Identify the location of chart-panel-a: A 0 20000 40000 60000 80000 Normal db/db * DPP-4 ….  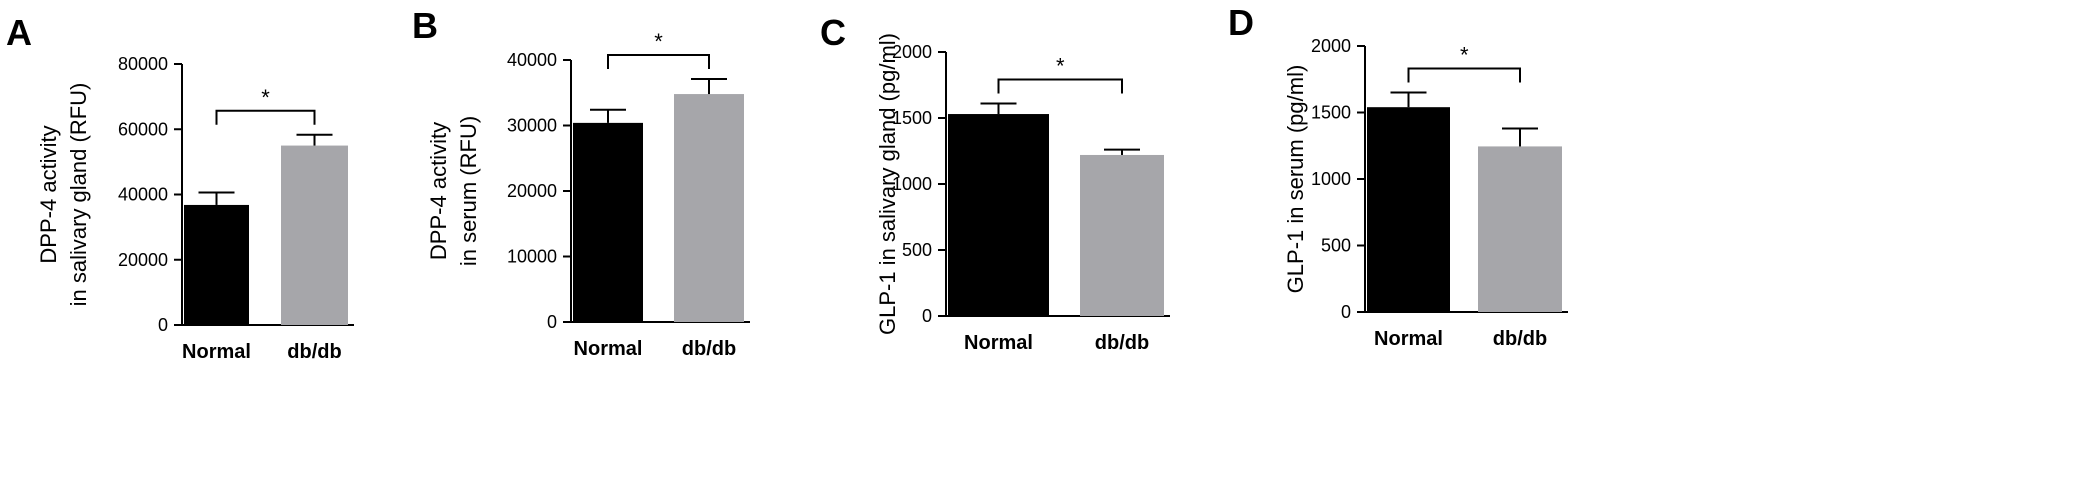
(180, 187).